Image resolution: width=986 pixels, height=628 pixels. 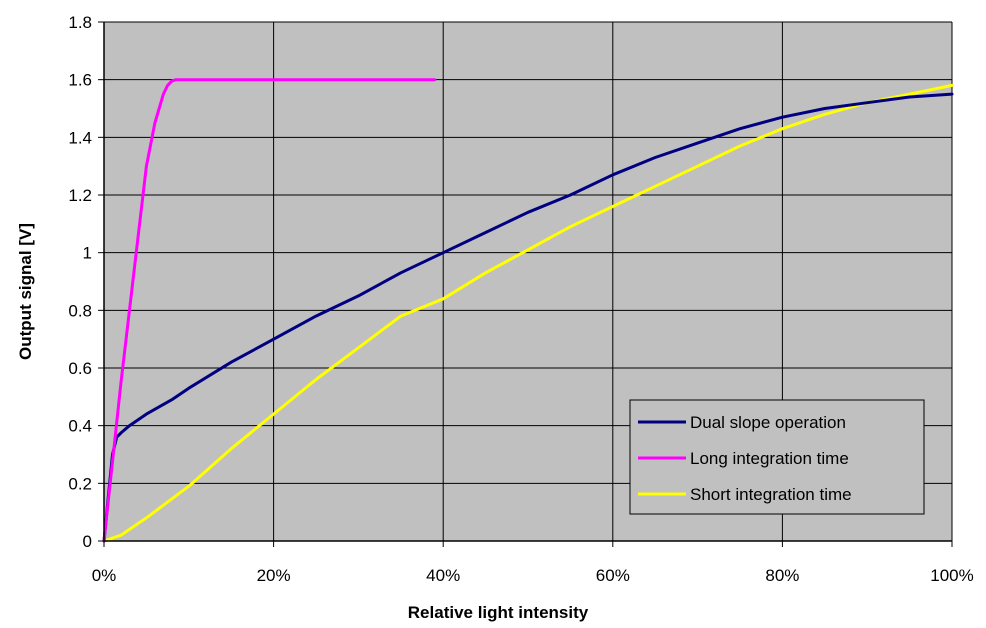 What do you see at coordinates (274, 575) in the screenshot?
I see `x-tick-label: 20%` at bounding box center [274, 575].